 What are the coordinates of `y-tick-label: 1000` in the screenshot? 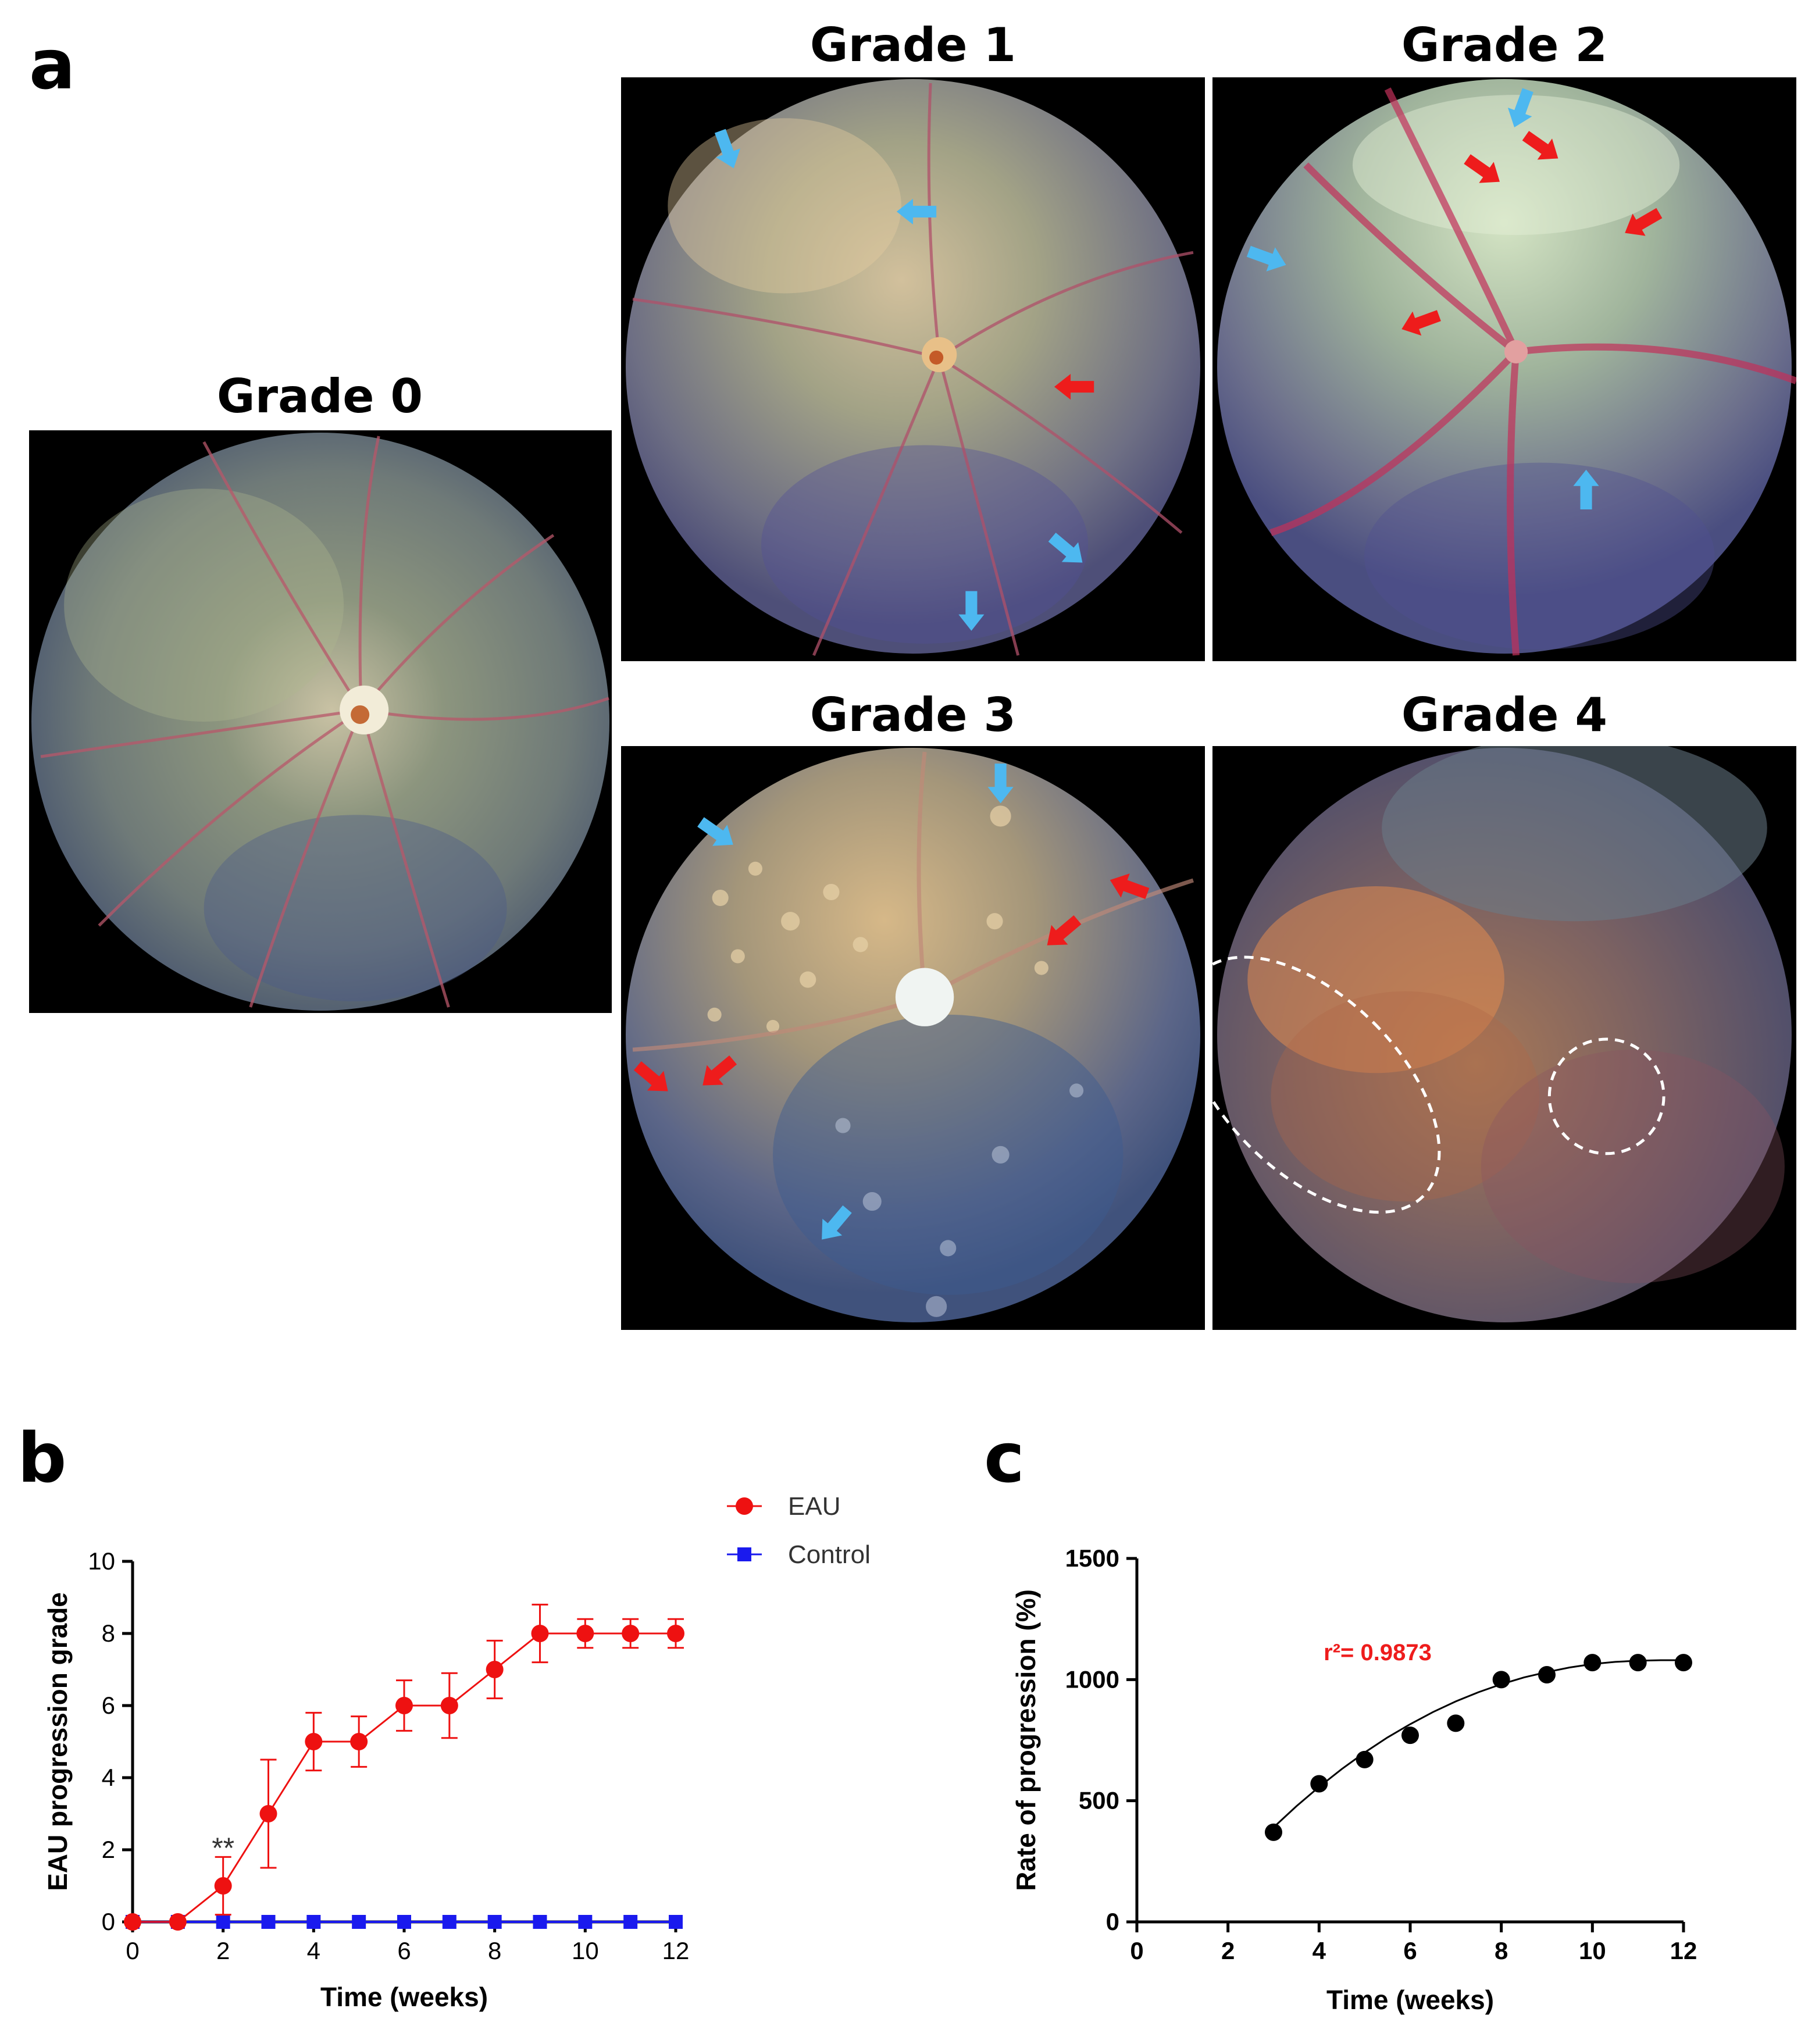 It's located at (1092, 1679).